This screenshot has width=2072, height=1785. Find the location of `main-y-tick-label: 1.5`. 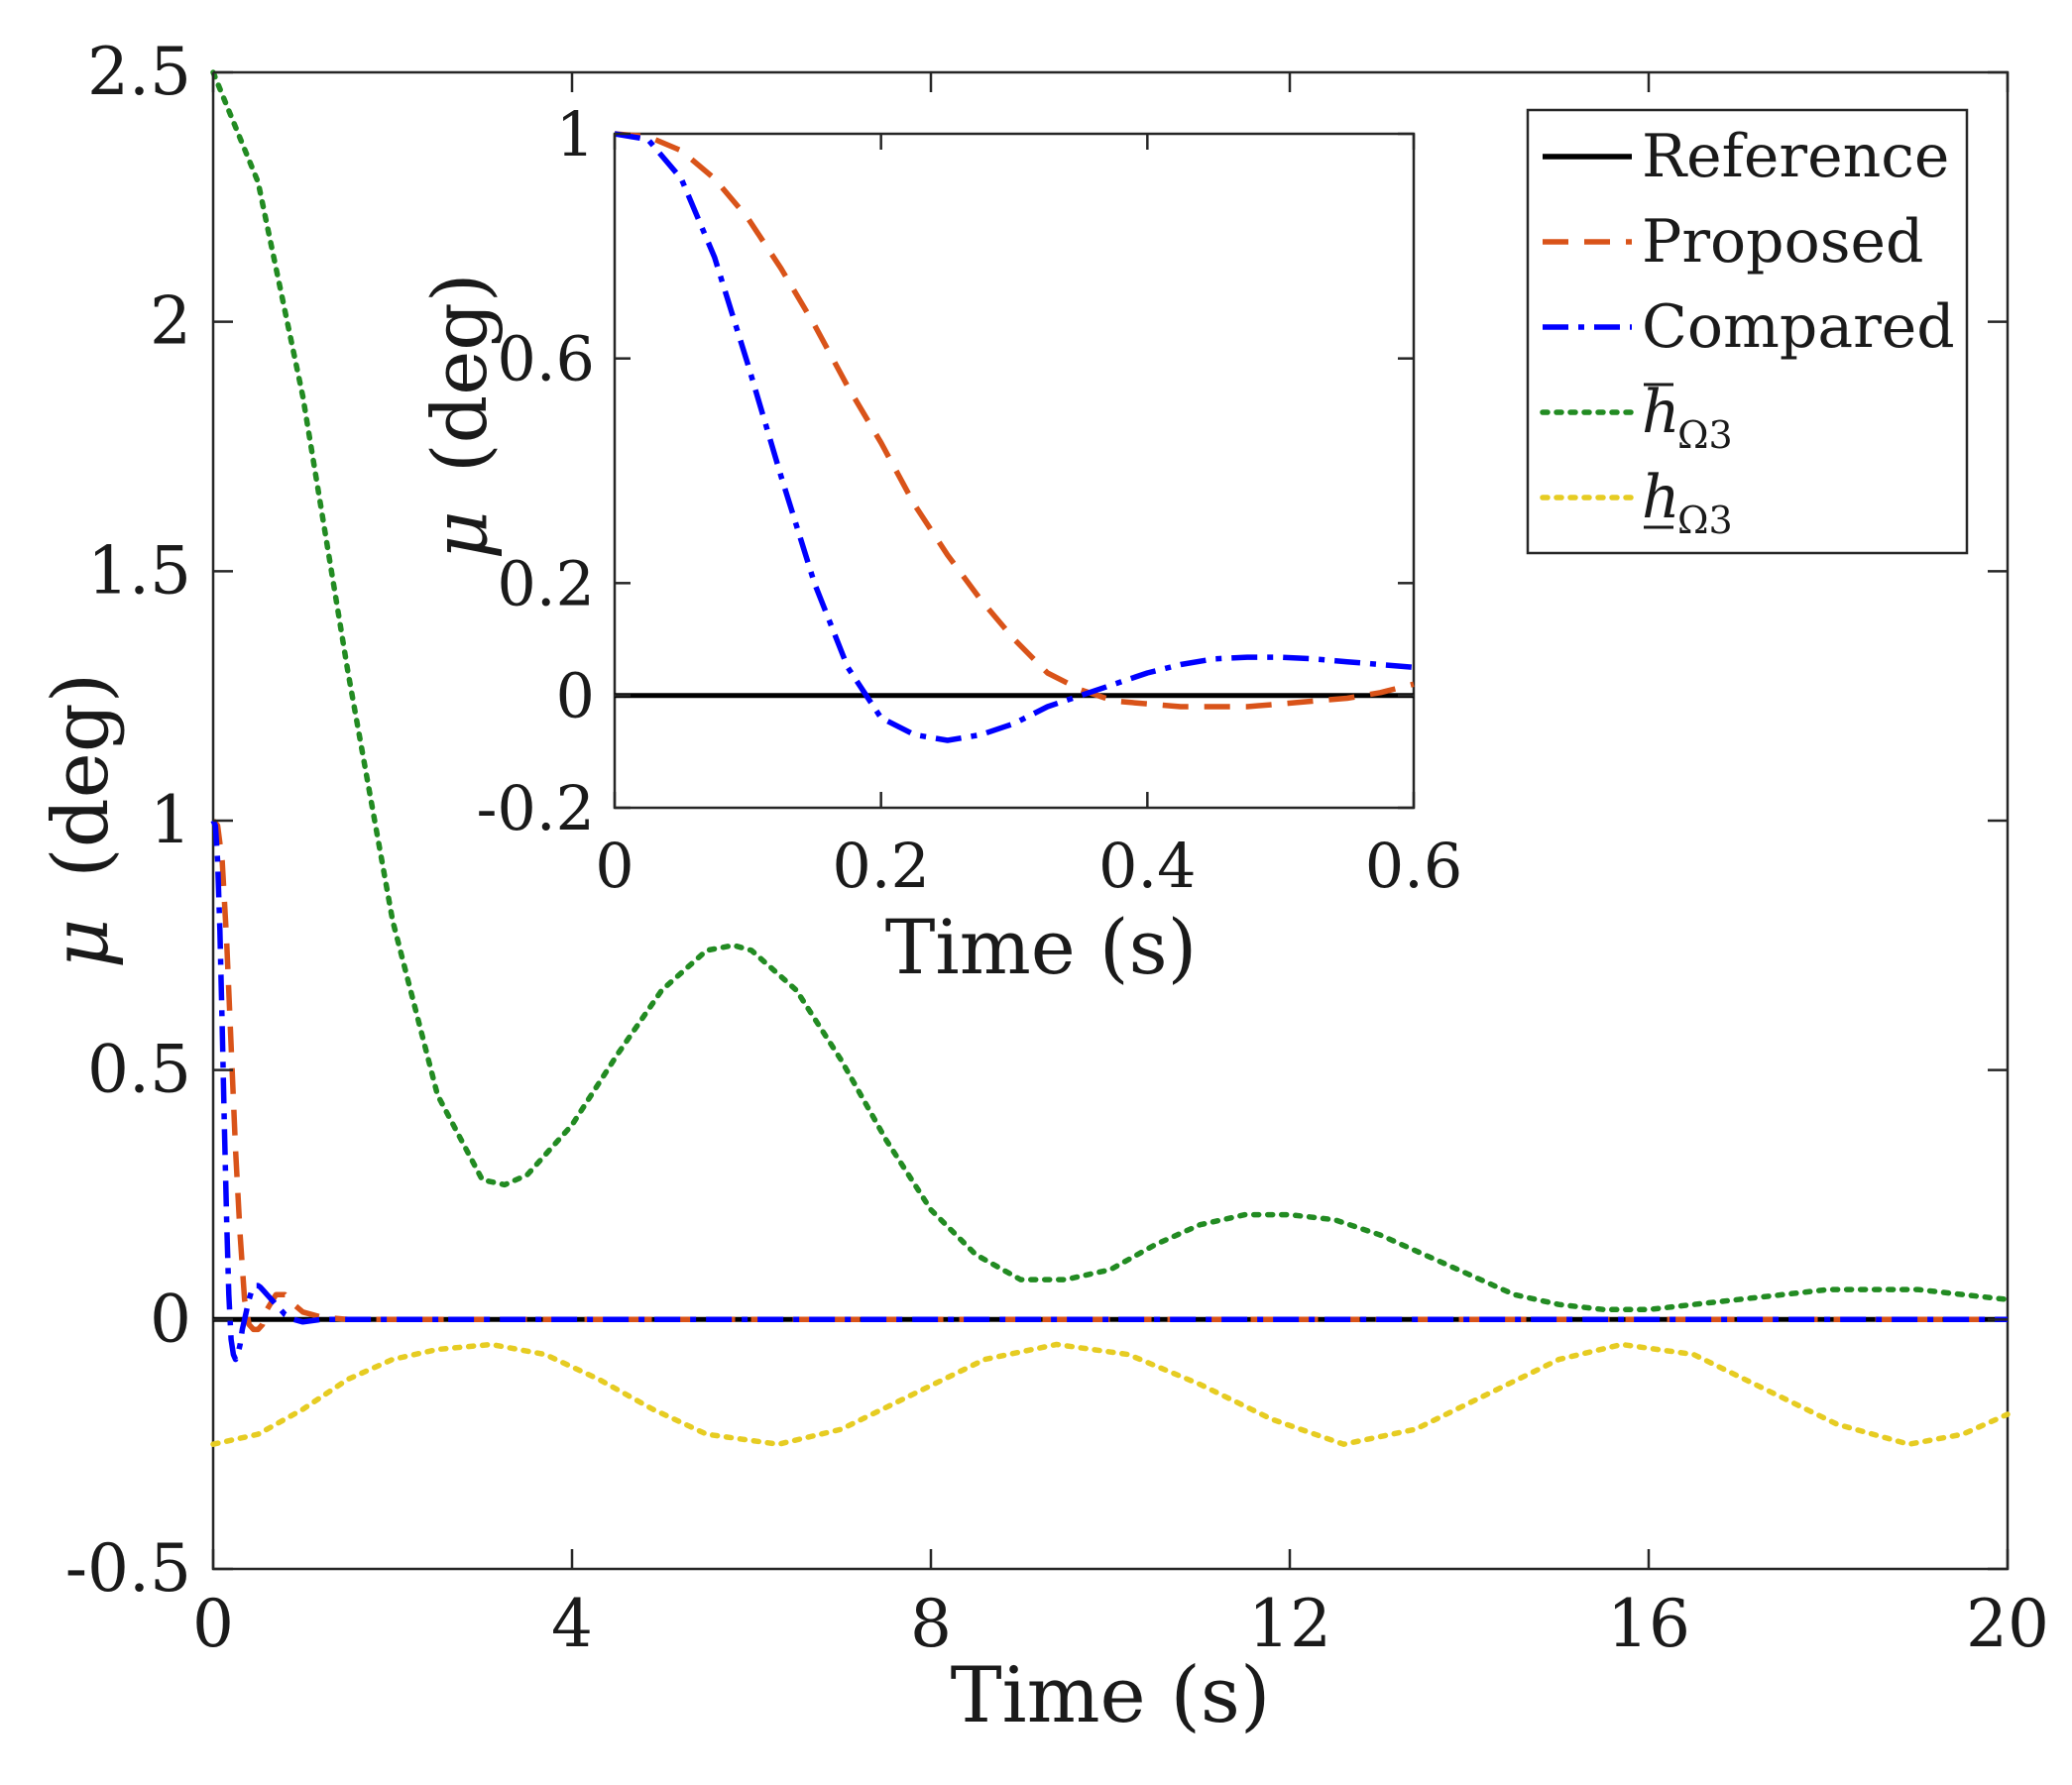

main-y-tick-label: 1.5 is located at coordinates (139, 570).